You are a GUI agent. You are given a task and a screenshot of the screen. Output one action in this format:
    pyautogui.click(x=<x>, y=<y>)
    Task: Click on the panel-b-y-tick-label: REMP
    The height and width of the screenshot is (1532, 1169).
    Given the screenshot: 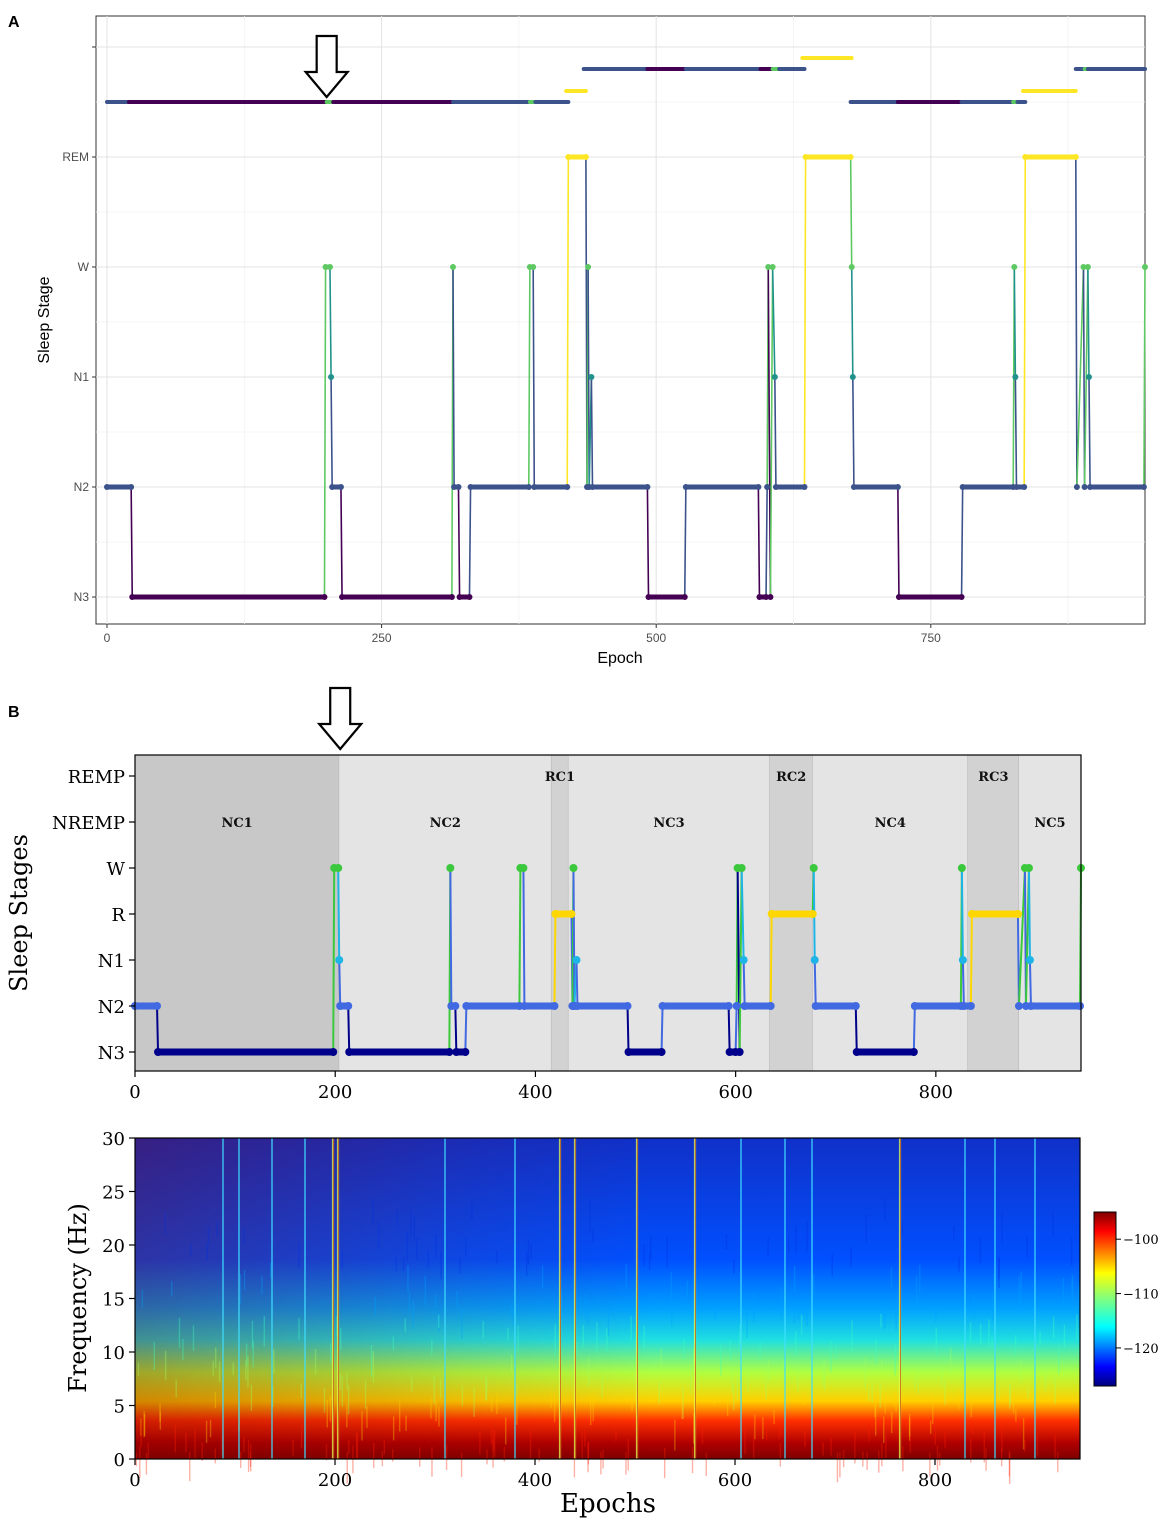 What is the action you would take?
    pyautogui.click(x=96, y=777)
    